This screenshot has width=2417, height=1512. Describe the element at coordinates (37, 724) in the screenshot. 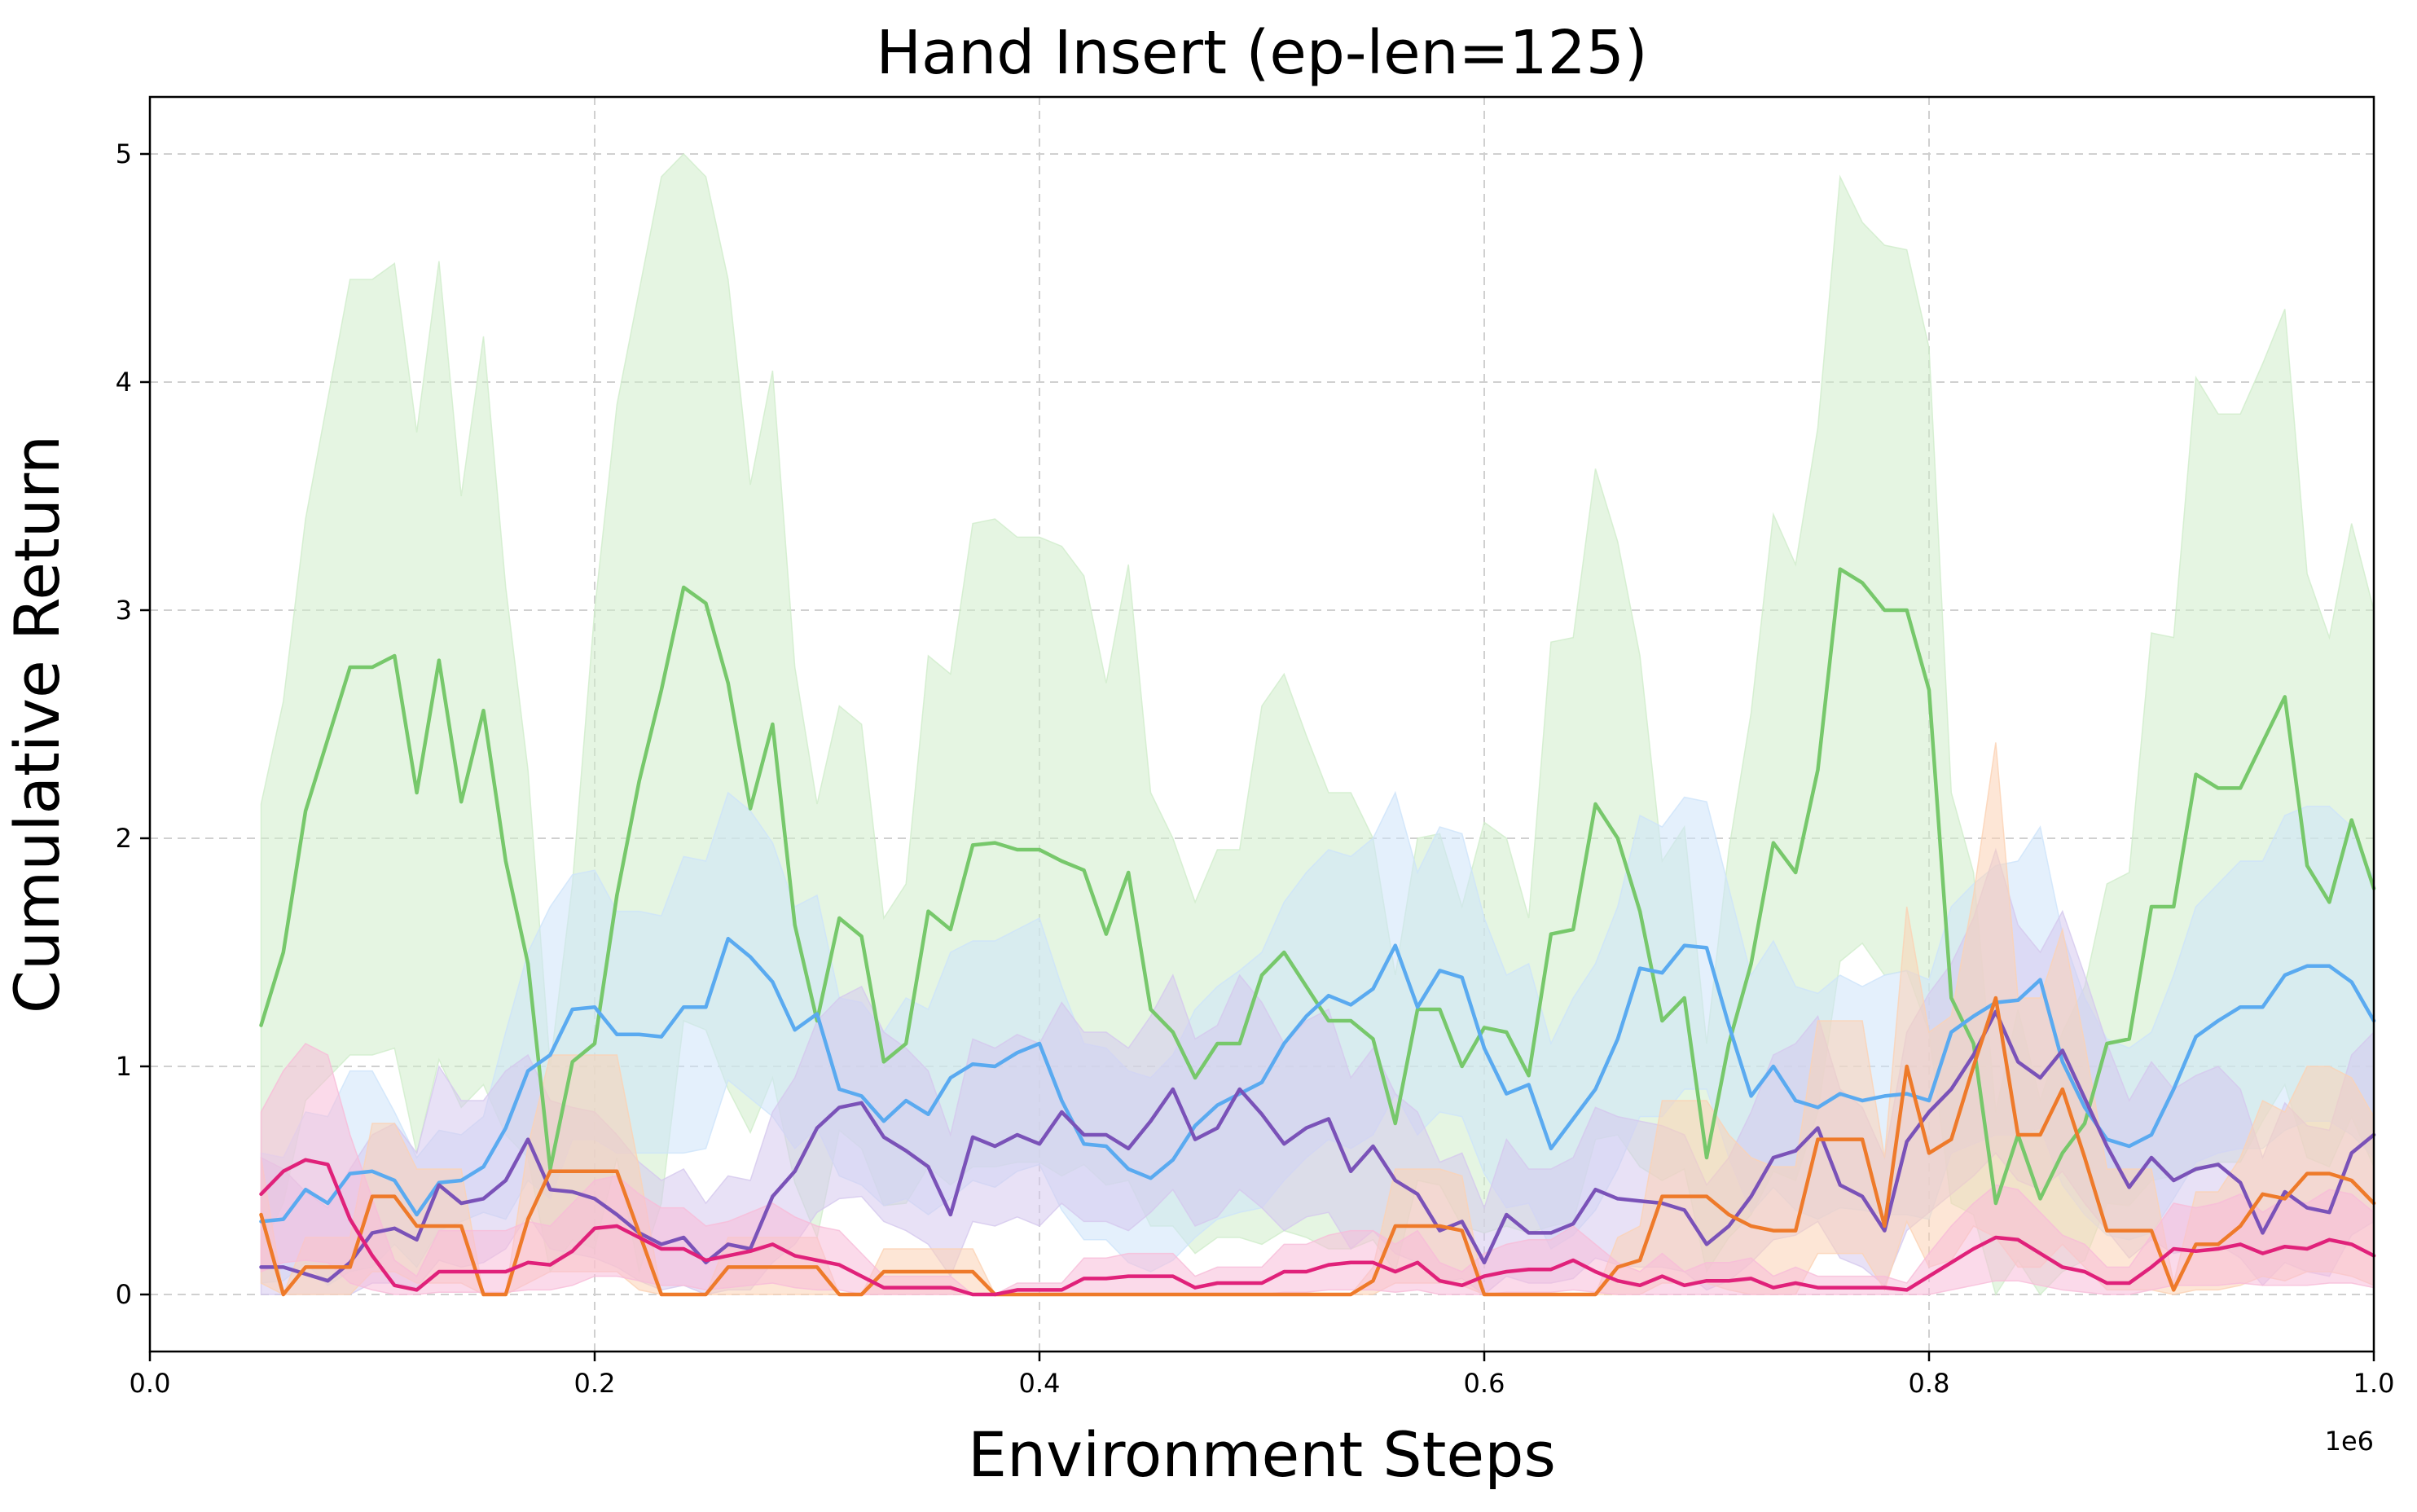

I see `y-axis-label: Cumulative Return` at that location.